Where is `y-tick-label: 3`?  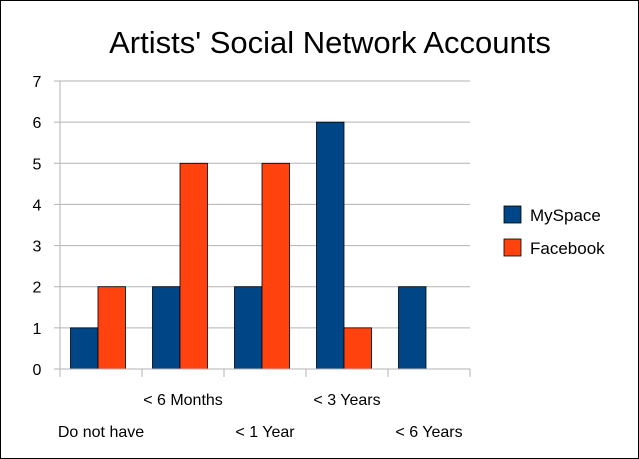 y-tick-label: 3 is located at coordinates (37, 247).